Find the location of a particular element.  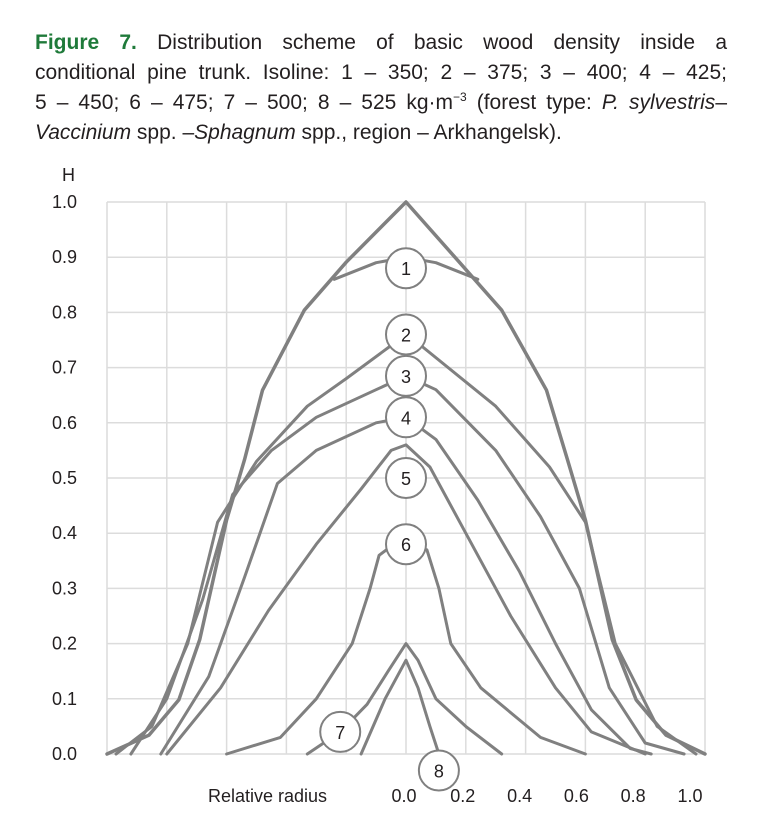

x-tick-label: 0.6 is located at coordinates (576, 796).